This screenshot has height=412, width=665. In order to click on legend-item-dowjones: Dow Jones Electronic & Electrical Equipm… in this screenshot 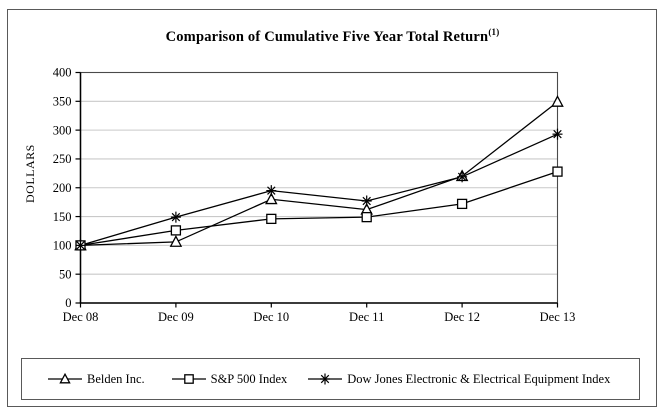, I will do `click(458, 379)`.